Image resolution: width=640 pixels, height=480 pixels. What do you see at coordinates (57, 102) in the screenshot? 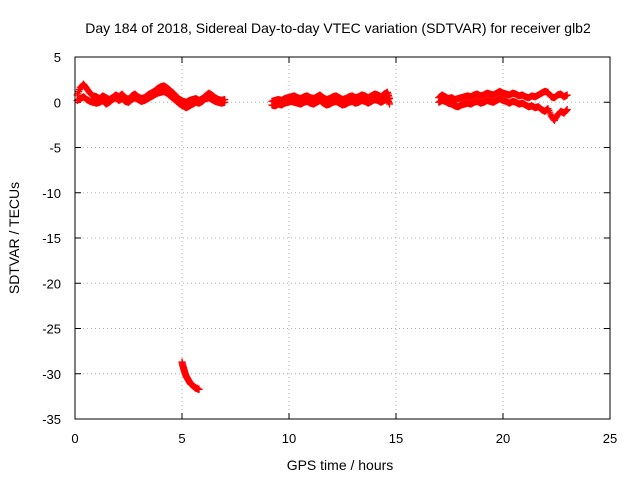
I see `y-tick-label: 0` at bounding box center [57, 102].